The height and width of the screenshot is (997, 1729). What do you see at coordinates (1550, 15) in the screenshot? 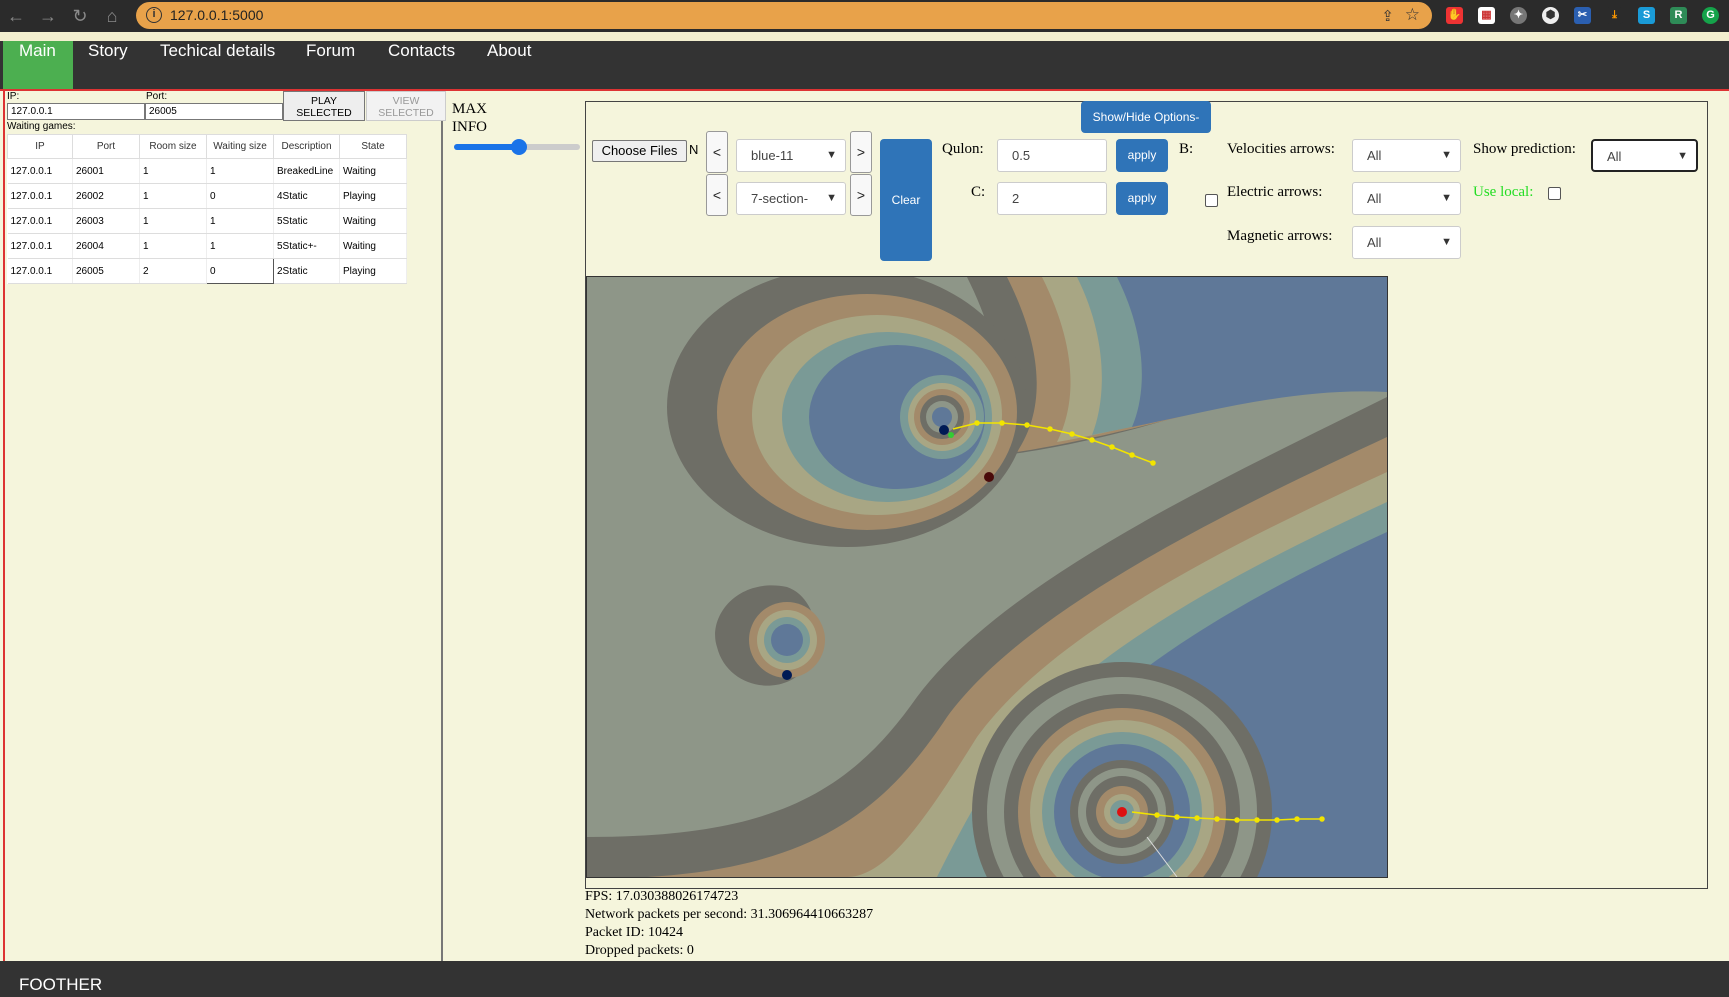
I see `extension-hex-icon: ⬢` at bounding box center [1550, 15].